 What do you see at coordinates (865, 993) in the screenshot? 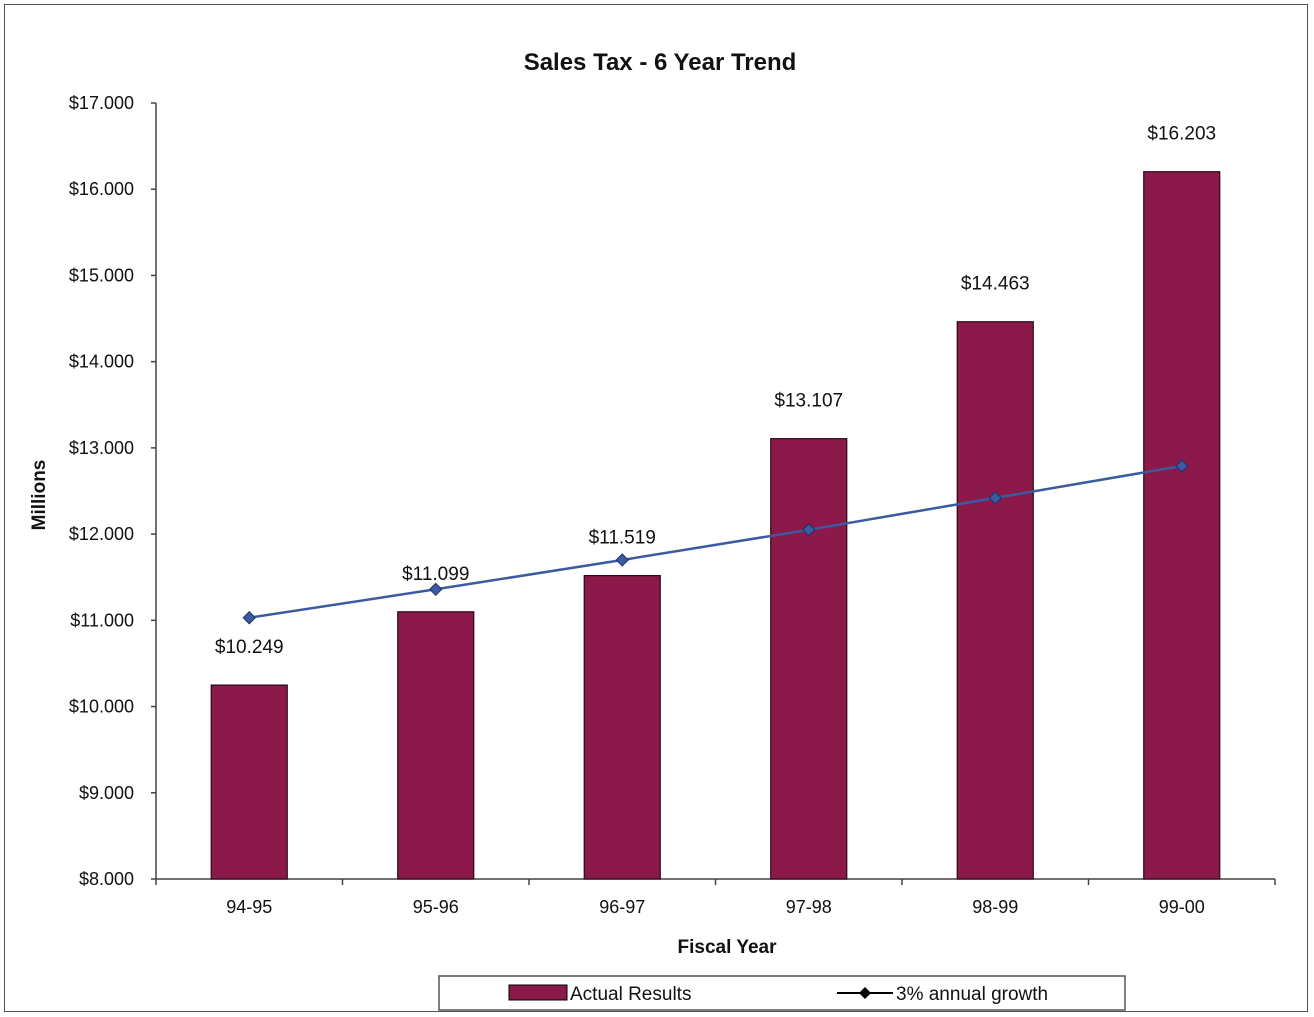
I see `legend-swatch-3pct-growth-marker` at bounding box center [865, 993].